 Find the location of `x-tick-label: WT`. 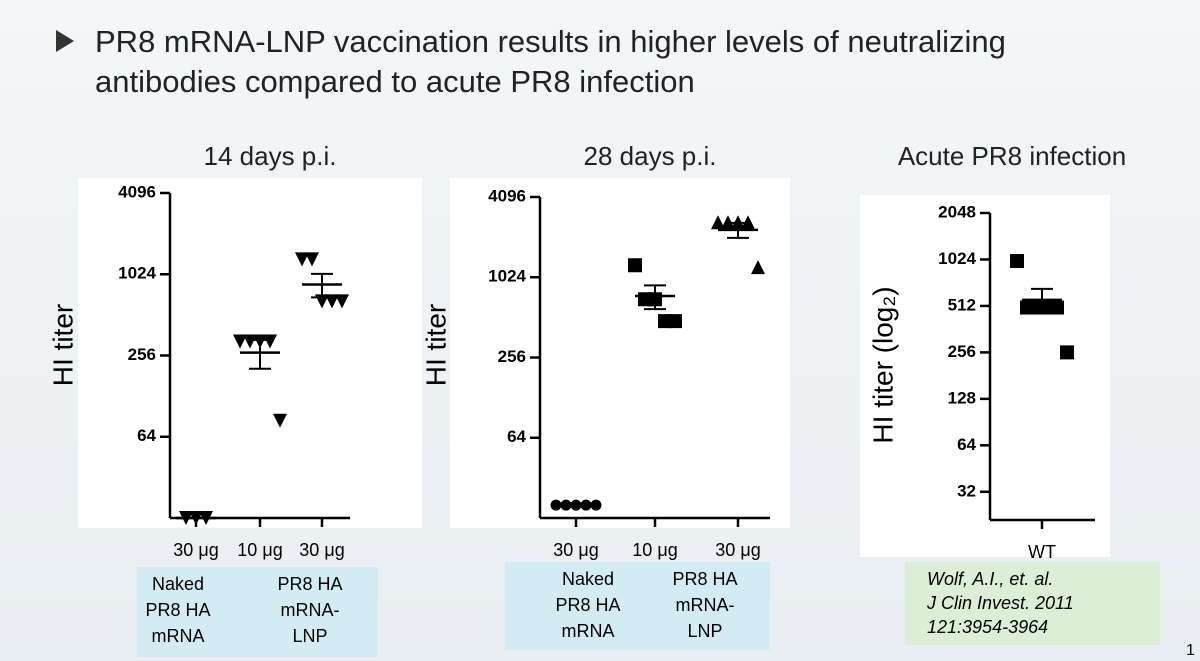

x-tick-label: WT is located at coordinates (1042, 552).